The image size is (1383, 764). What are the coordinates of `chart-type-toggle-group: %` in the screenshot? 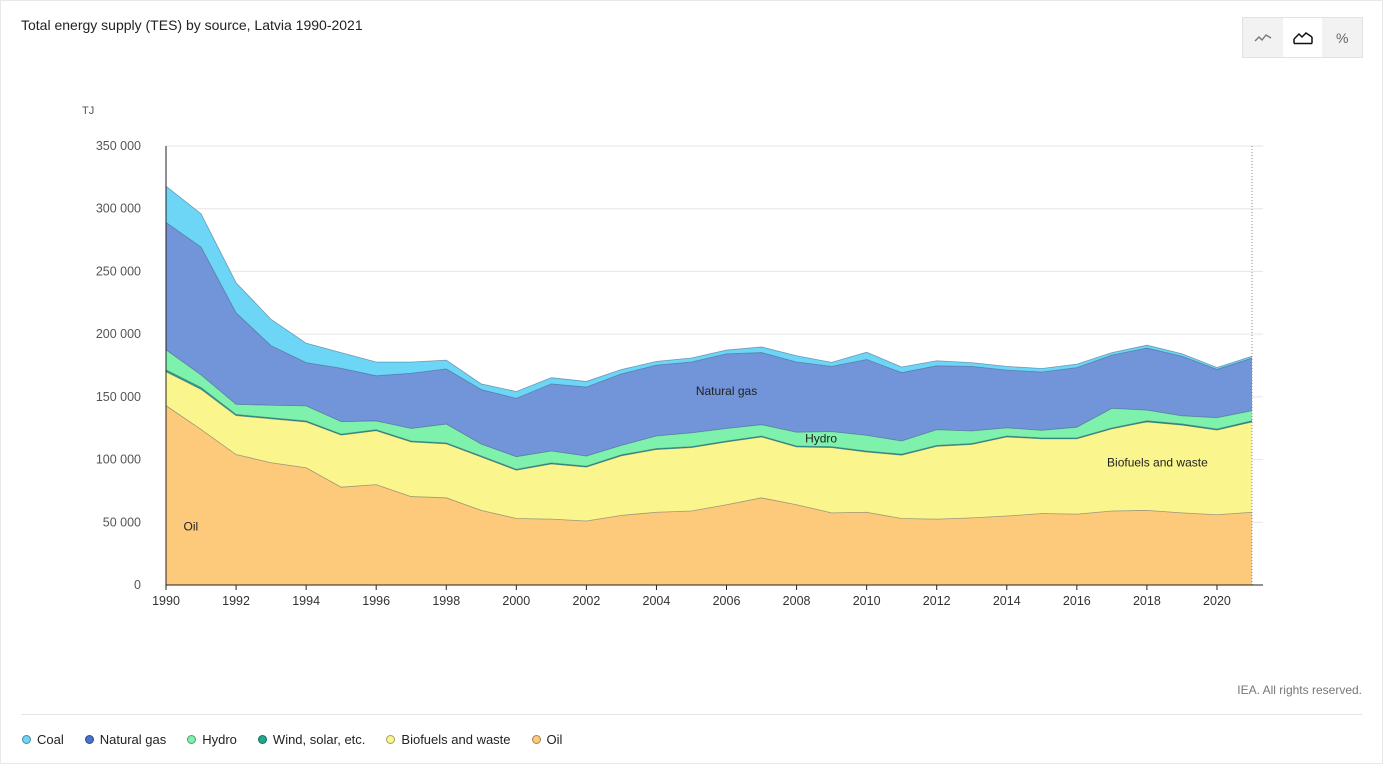 It's located at (1302, 37).